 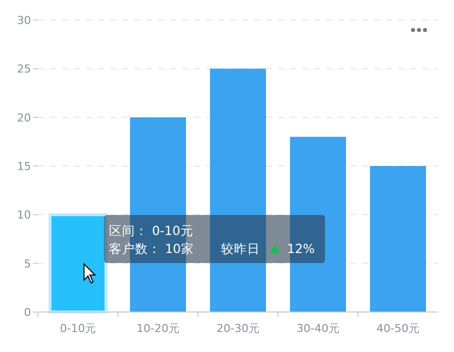 I want to click on y-tick-label: 15, so click(x=24, y=166).